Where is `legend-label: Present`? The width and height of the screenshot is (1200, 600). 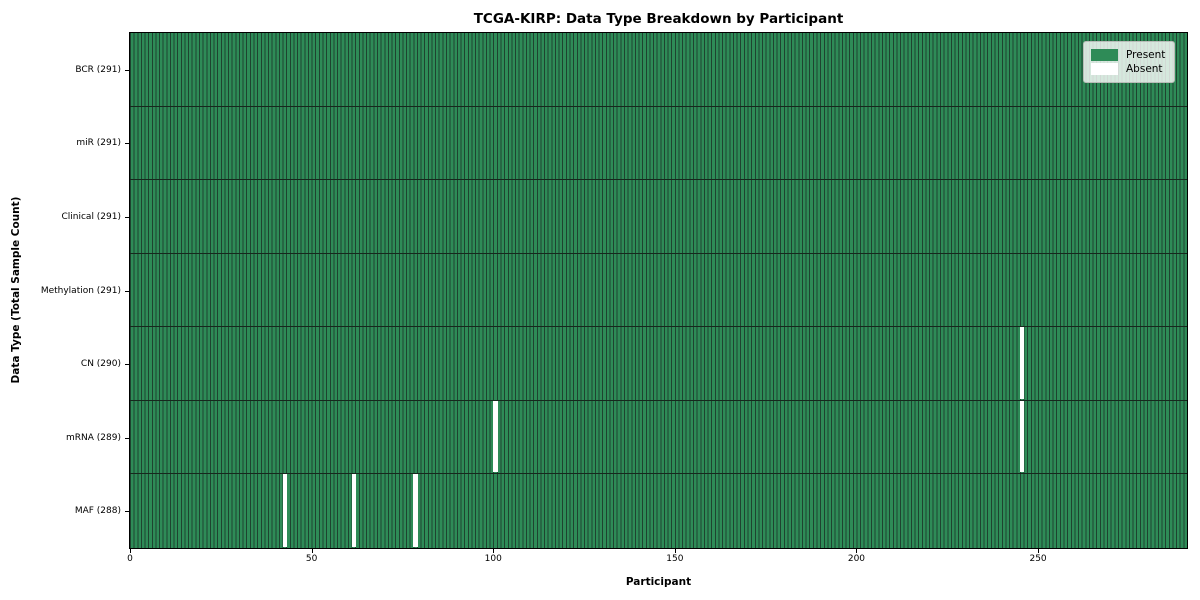 legend-label: Present is located at coordinates (1146, 55).